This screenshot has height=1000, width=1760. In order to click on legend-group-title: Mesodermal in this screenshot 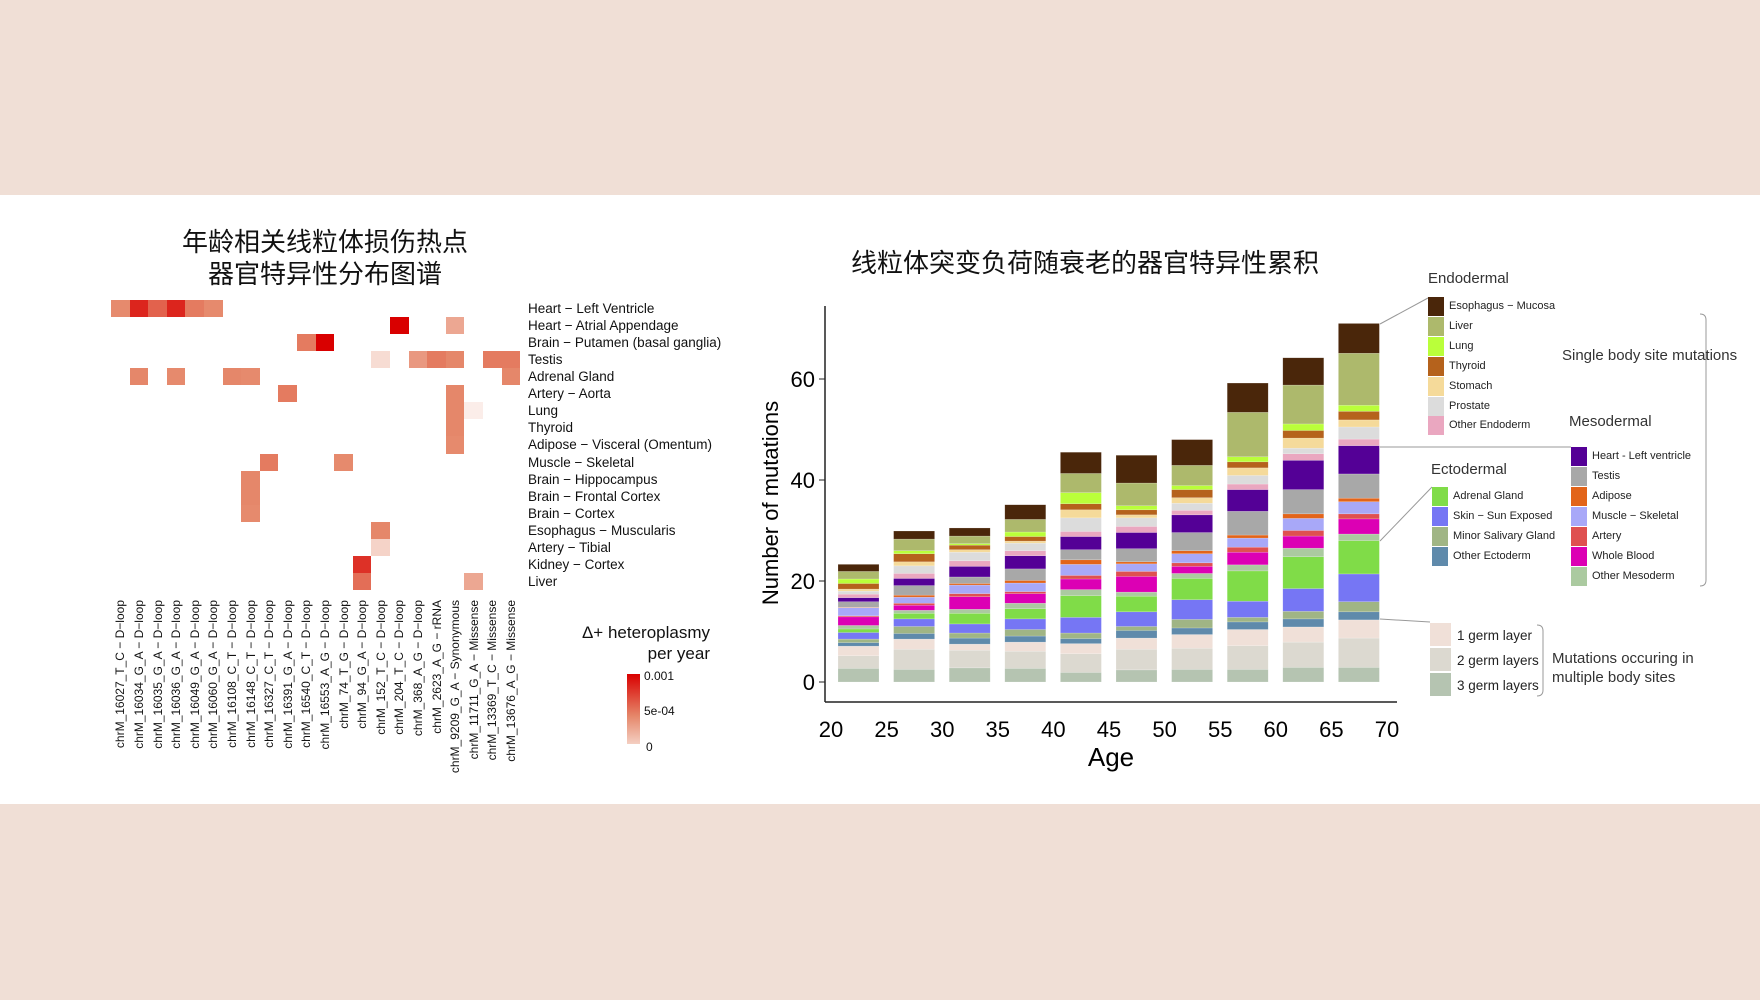, I will do `click(1610, 421)`.